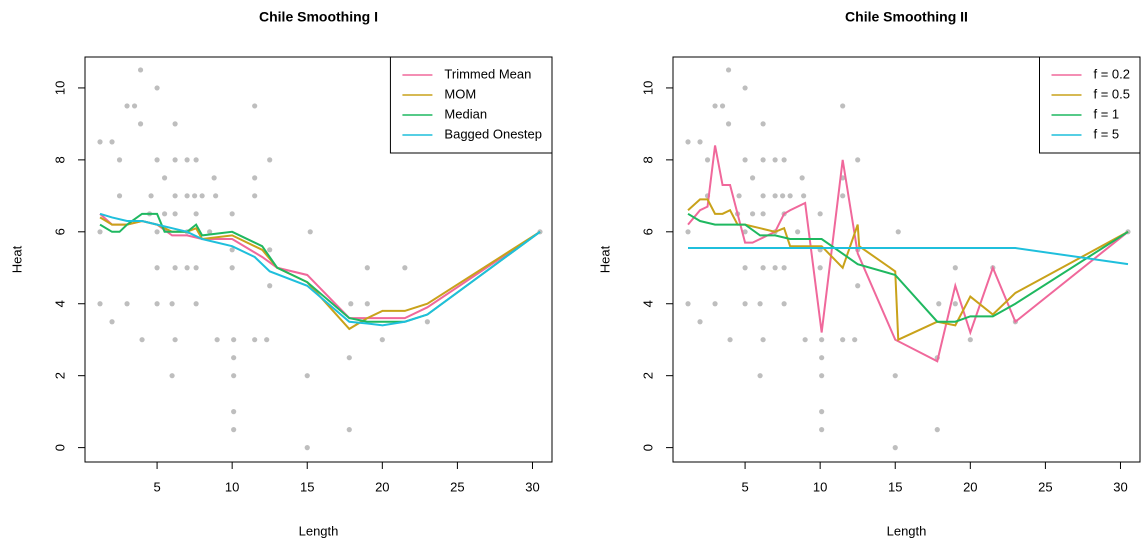 This screenshot has height=550, width=1142. I want to click on legend-label: f = 0.2, so click(1112, 73).